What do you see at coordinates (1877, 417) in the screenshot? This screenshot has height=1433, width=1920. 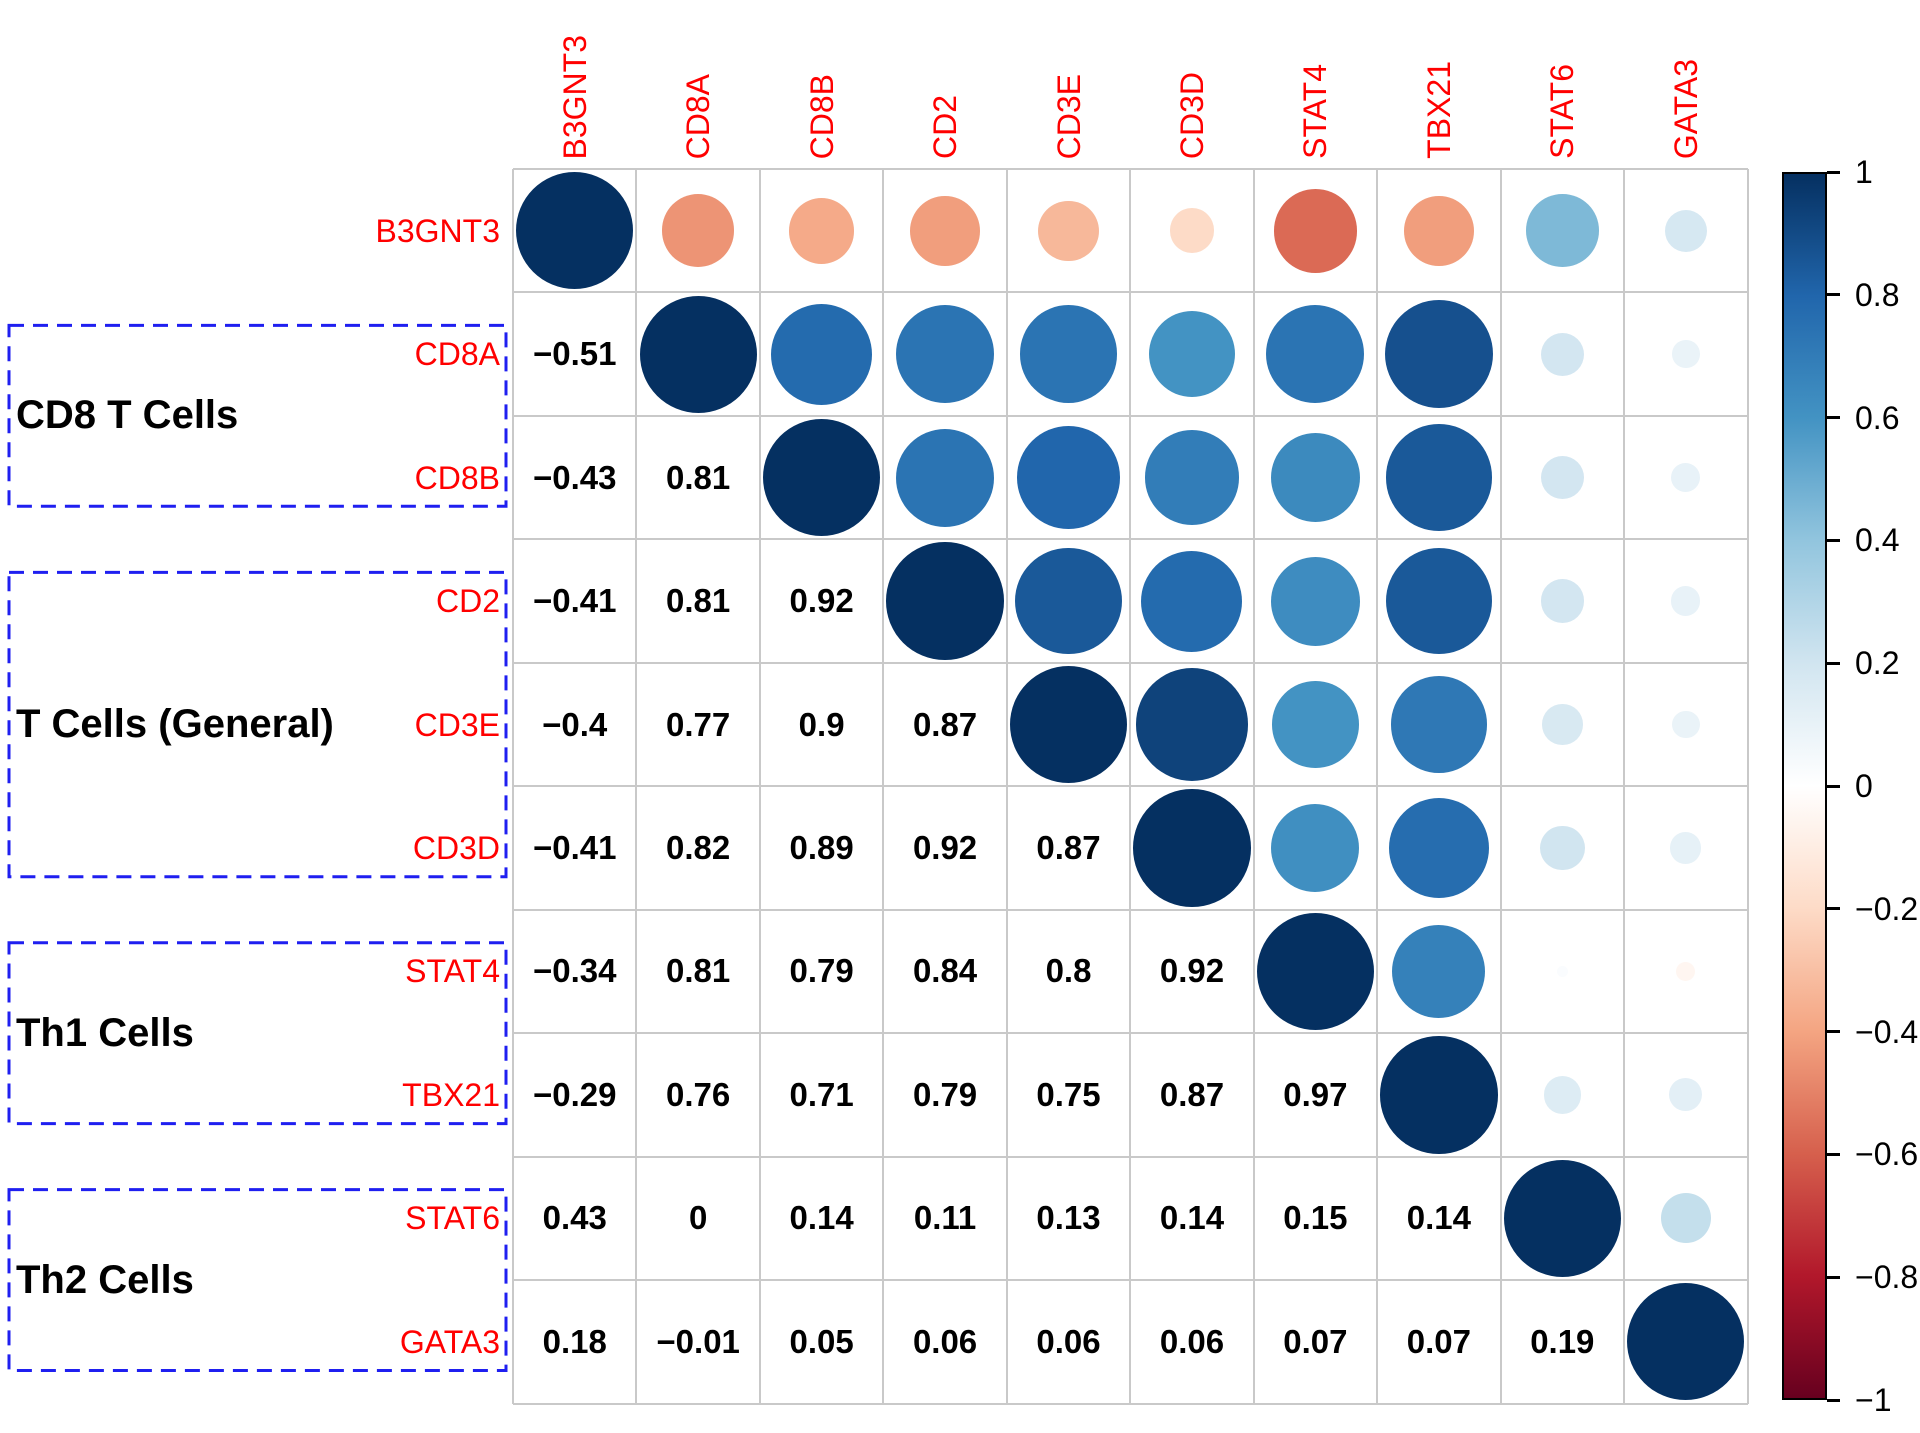 I see `colorbar-tick-label: 0.6` at bounding box center [1877, 417].